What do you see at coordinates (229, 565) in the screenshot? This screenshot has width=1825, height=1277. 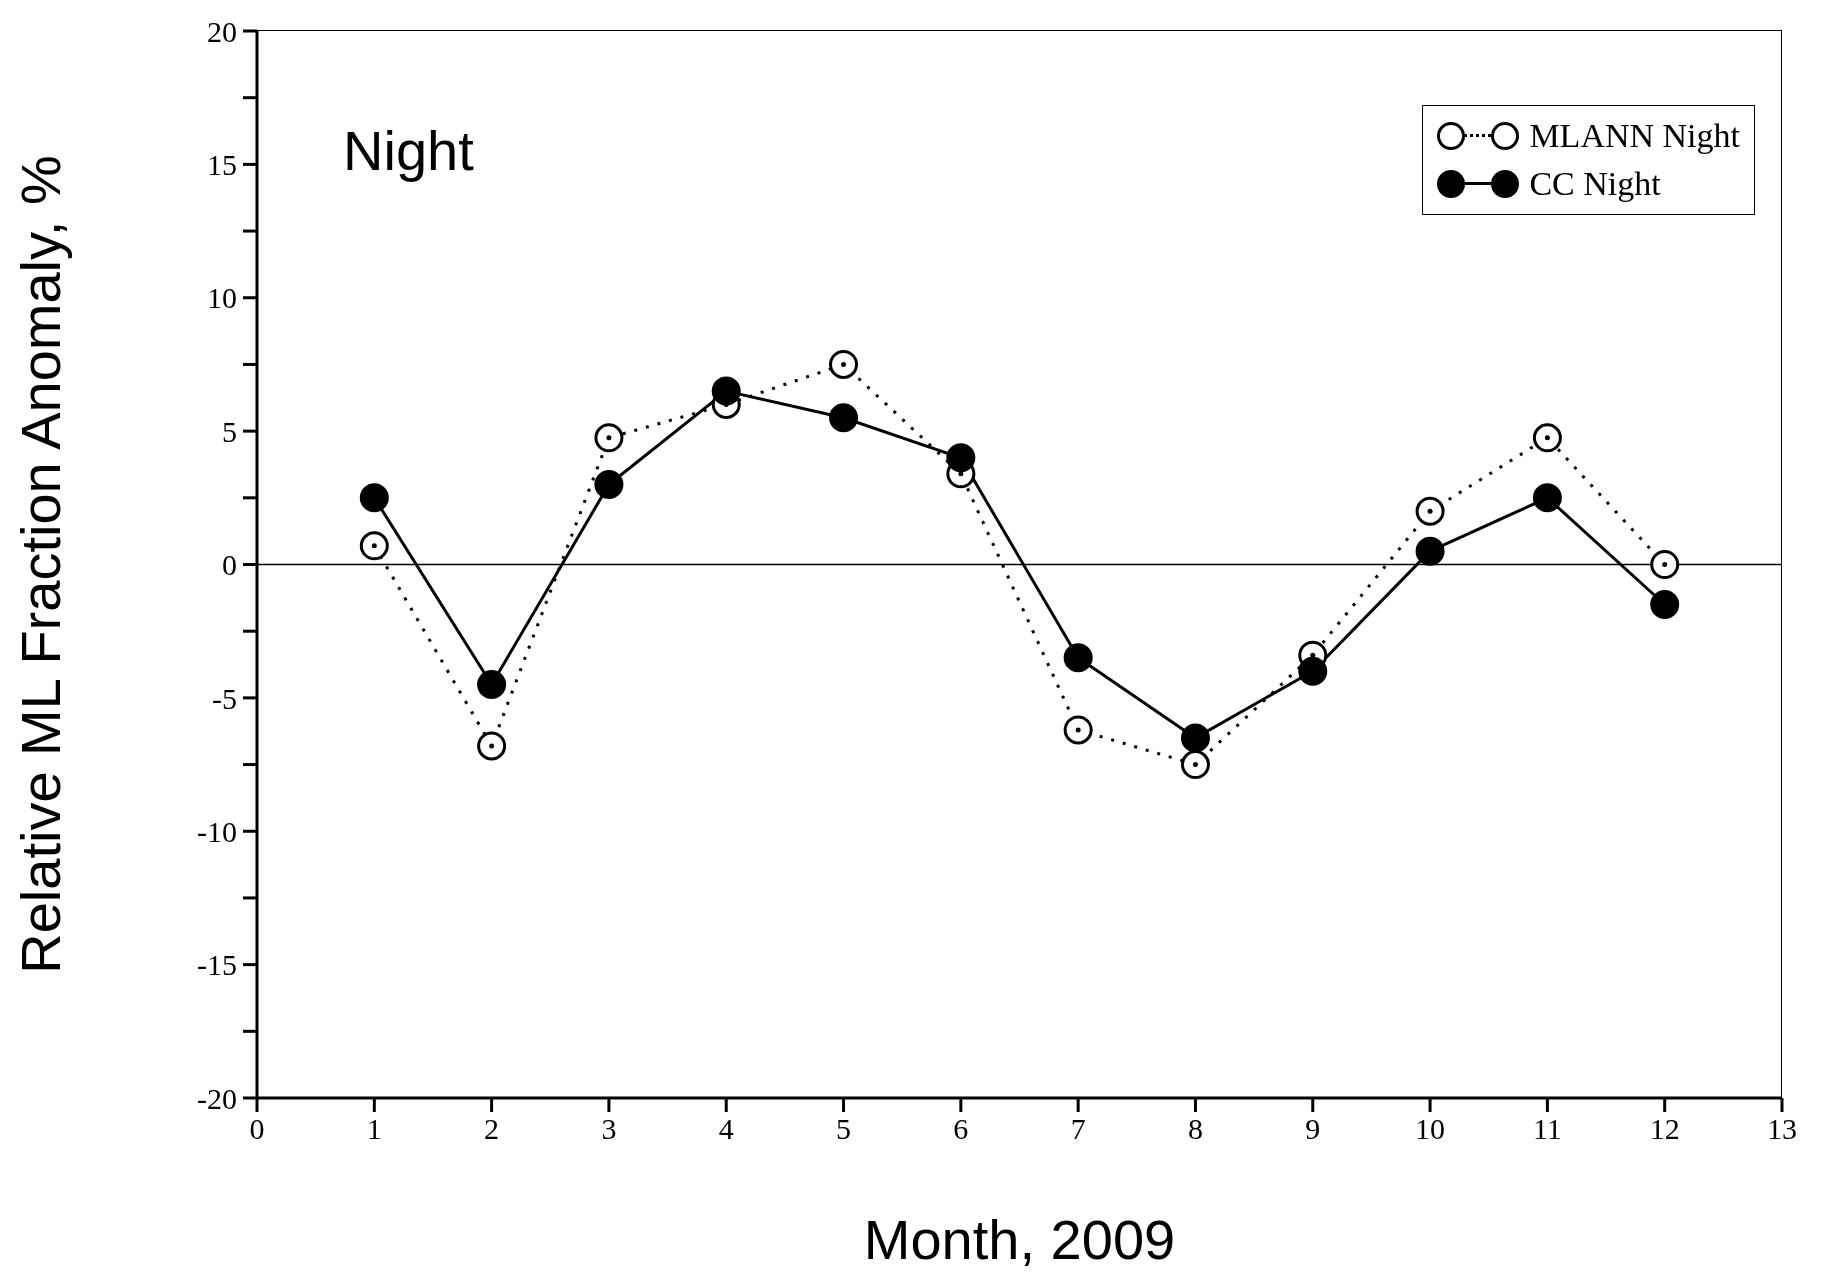 I see `y-tick-label: 0` at bounding box center [229, 565].